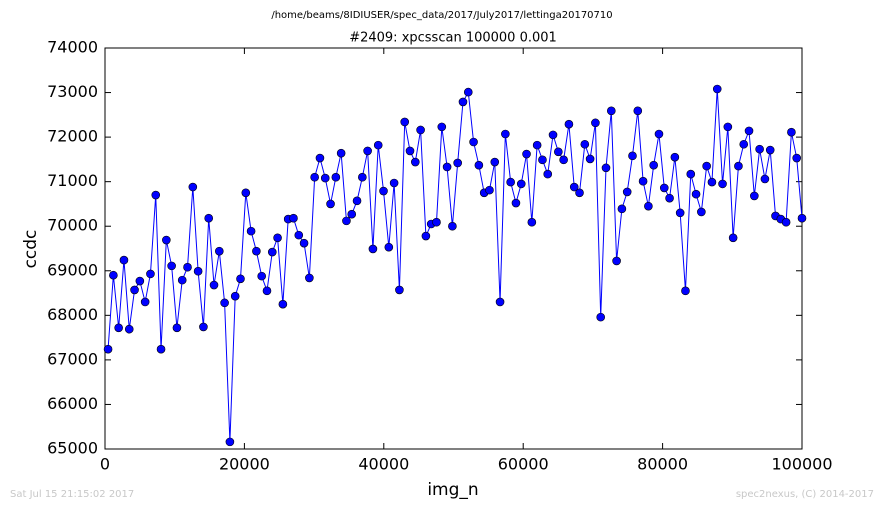 This screenshot has height=509, width=884. What do you see at coordinates (105, 464) in the screenshot?
I see `x-tick-label: 0` at bounding box center [105, 464].